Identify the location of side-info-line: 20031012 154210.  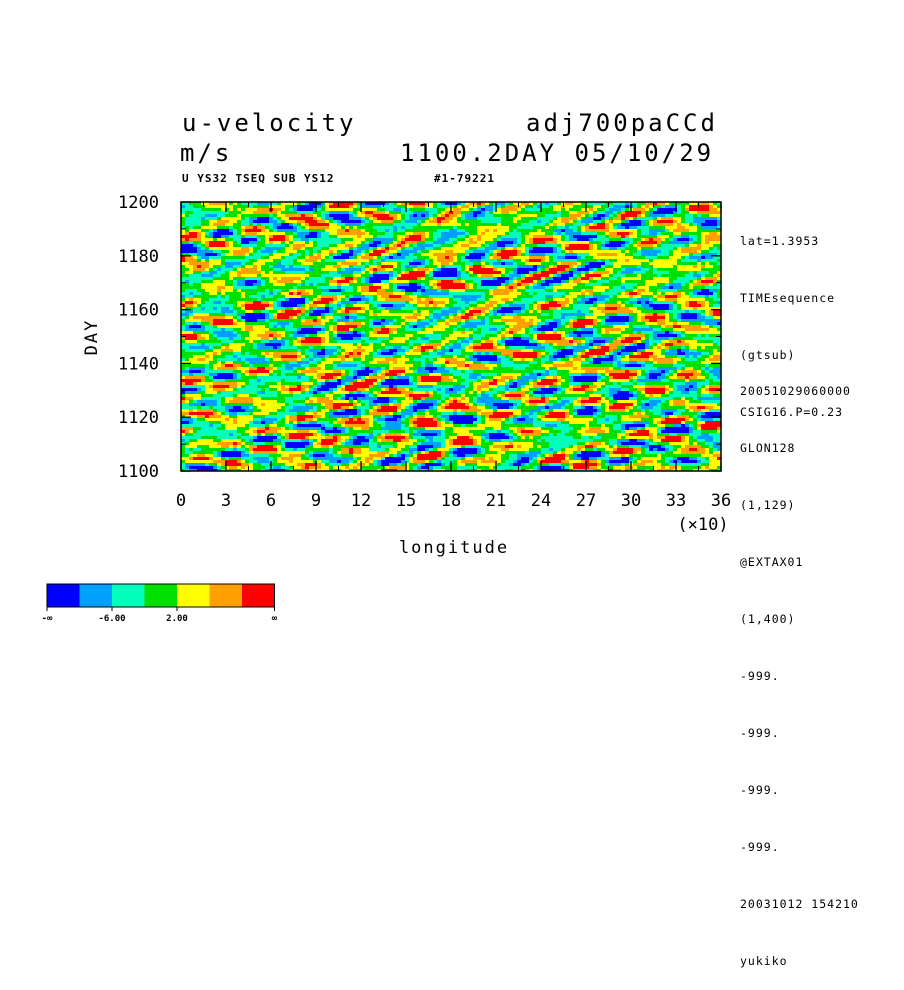
(799, 904).